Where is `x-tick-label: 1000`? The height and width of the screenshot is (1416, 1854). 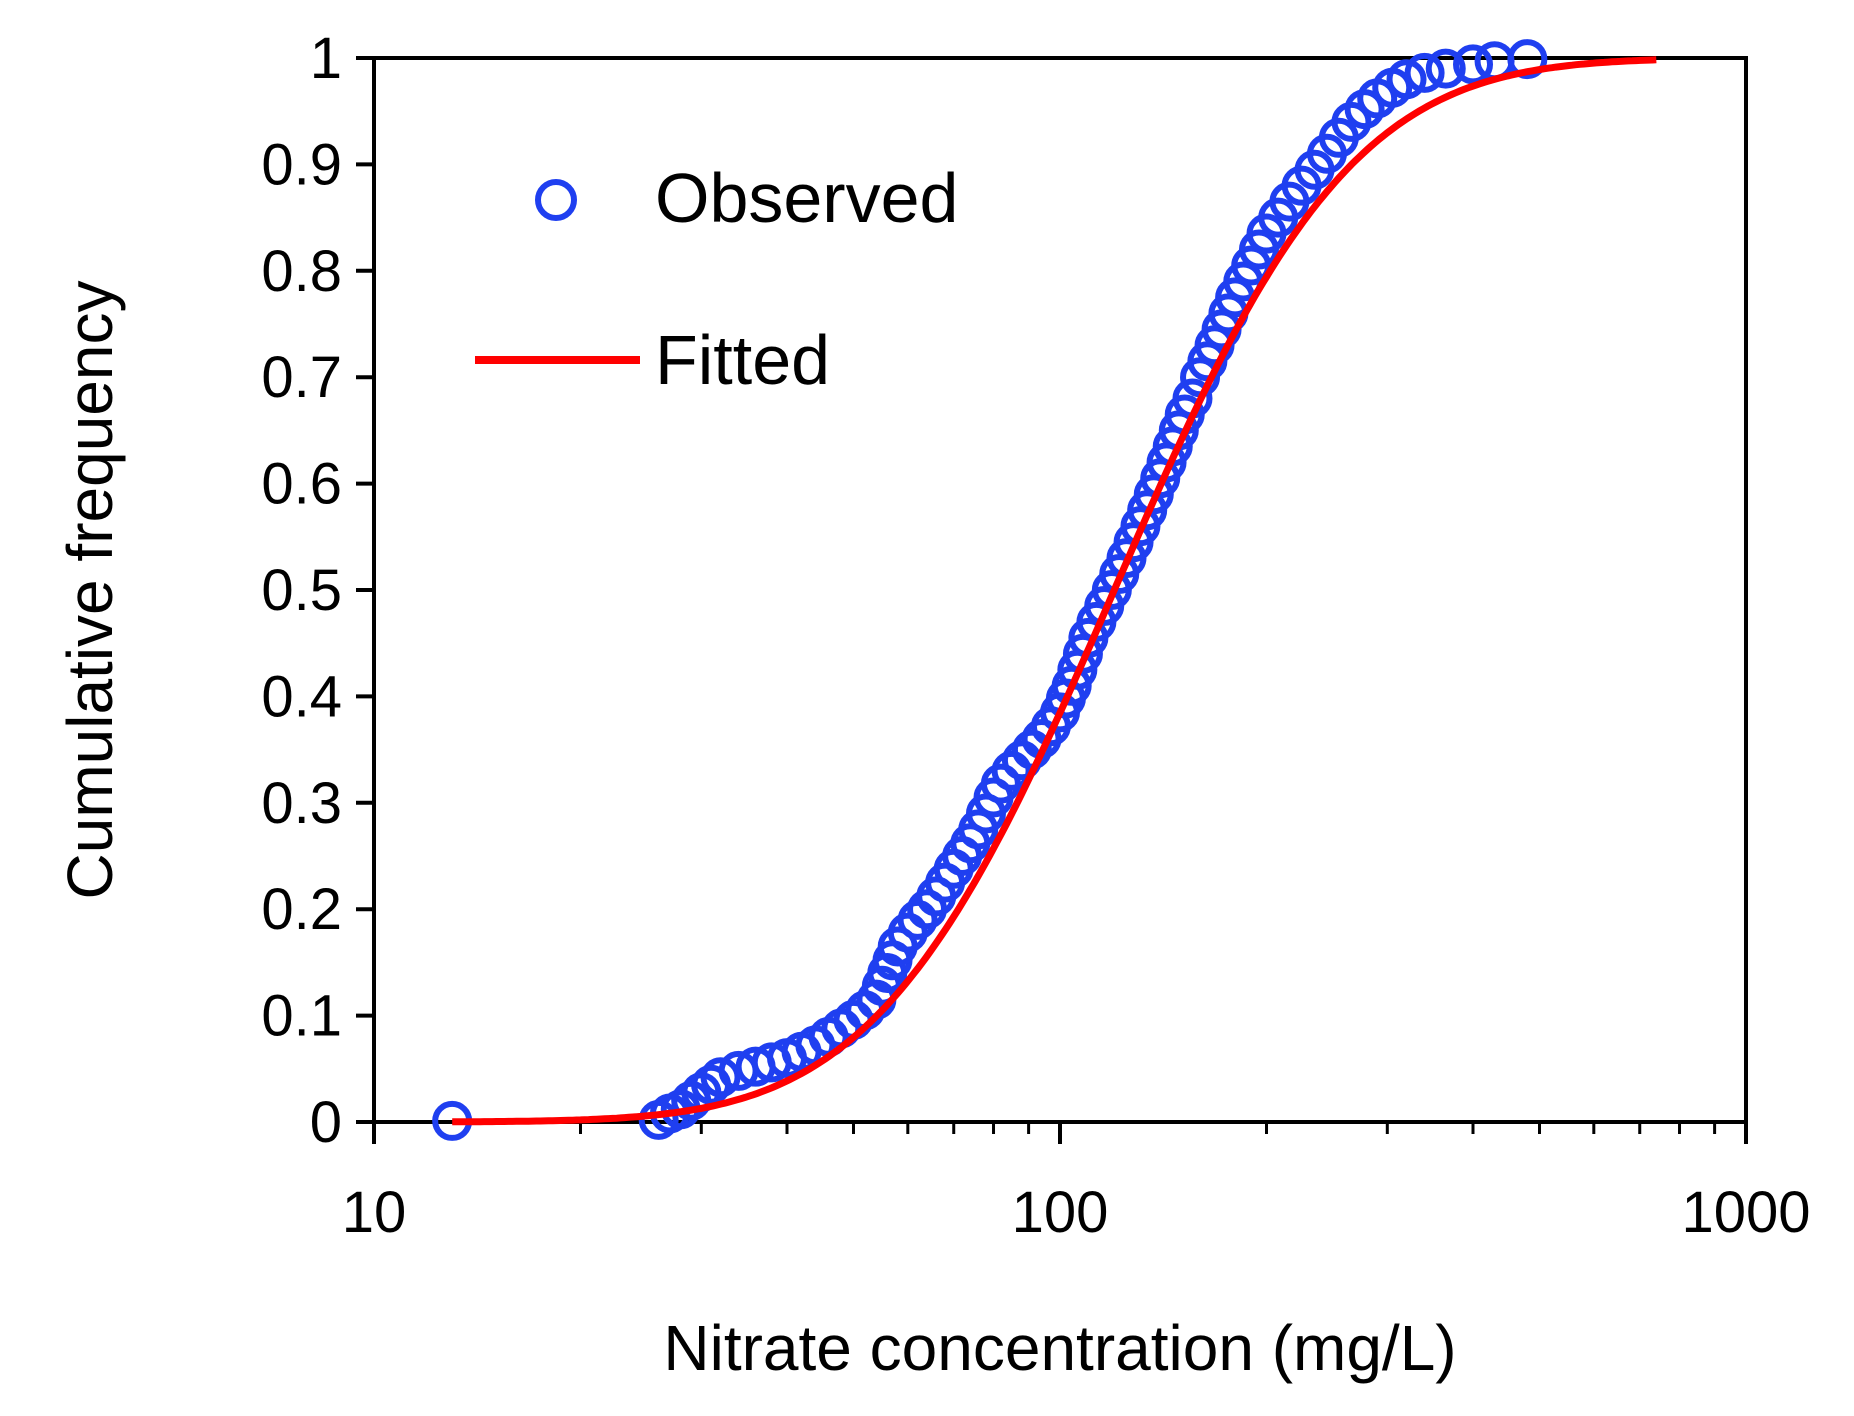
x-tick-label: 1000 is located at coordinates (1745, 1212).